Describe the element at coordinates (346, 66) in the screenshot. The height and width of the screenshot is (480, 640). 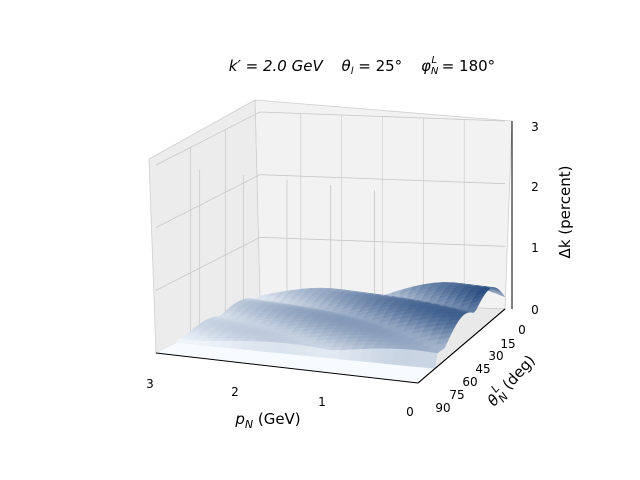
I see `title-theta: θ` at that location.